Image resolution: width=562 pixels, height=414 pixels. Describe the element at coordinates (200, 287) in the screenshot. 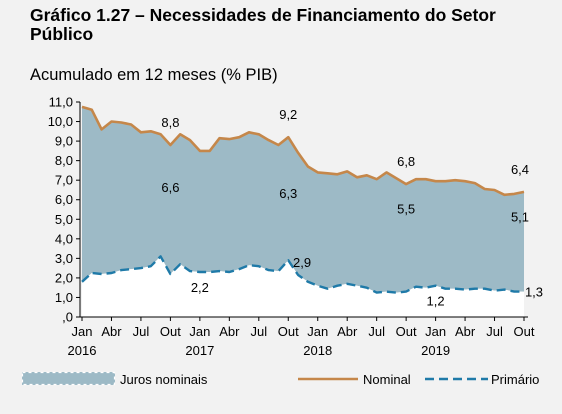

I see `data-label: 2,2` at that location.